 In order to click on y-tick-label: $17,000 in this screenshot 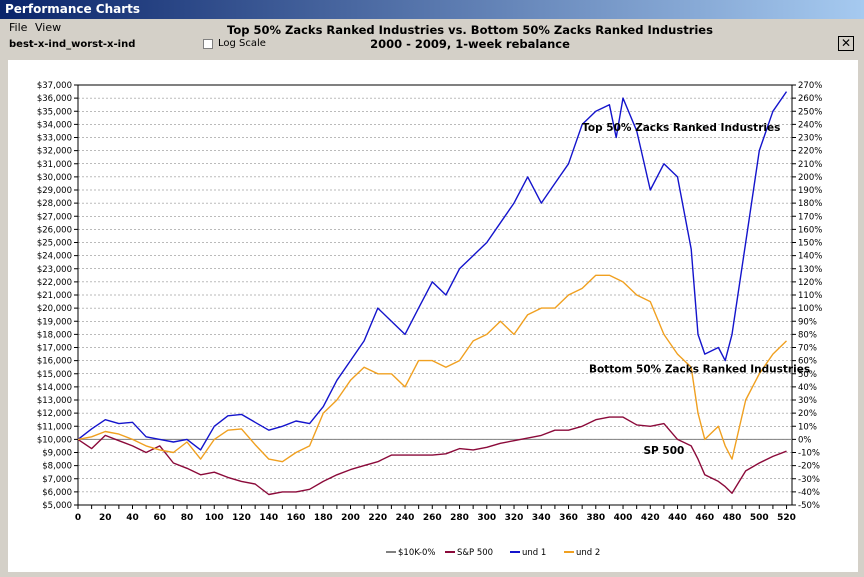, I will do `click(54, 349)`.